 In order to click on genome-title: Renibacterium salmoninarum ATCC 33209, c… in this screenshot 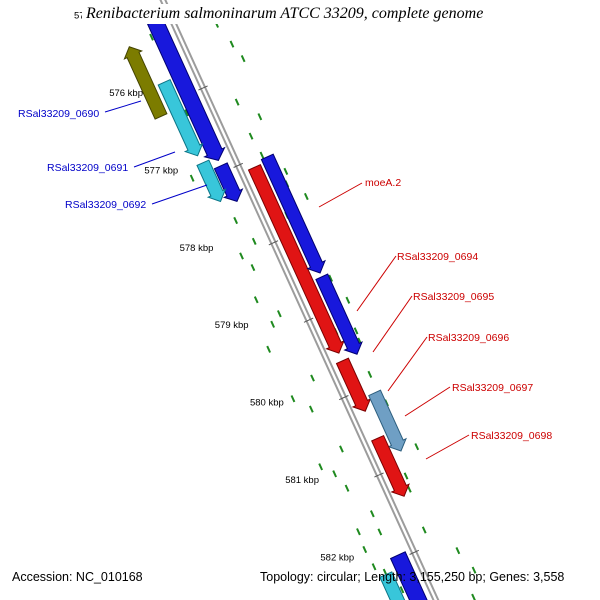, I will do `click(285, 14)`.